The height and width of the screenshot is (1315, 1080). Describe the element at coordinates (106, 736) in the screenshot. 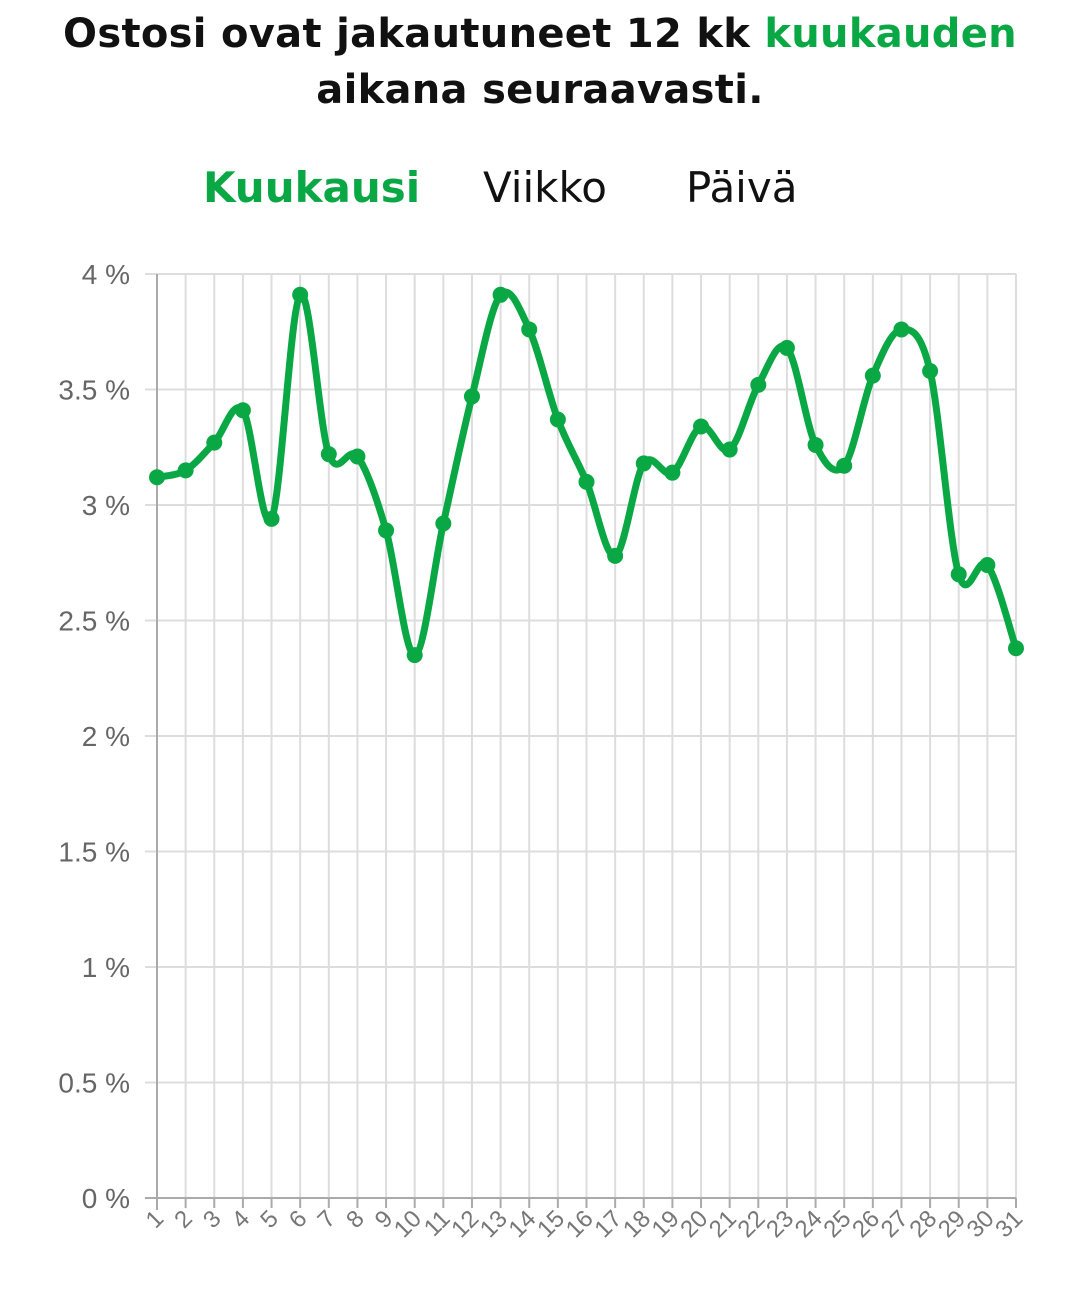

I see `y-tick-label: 2 %` at that location.